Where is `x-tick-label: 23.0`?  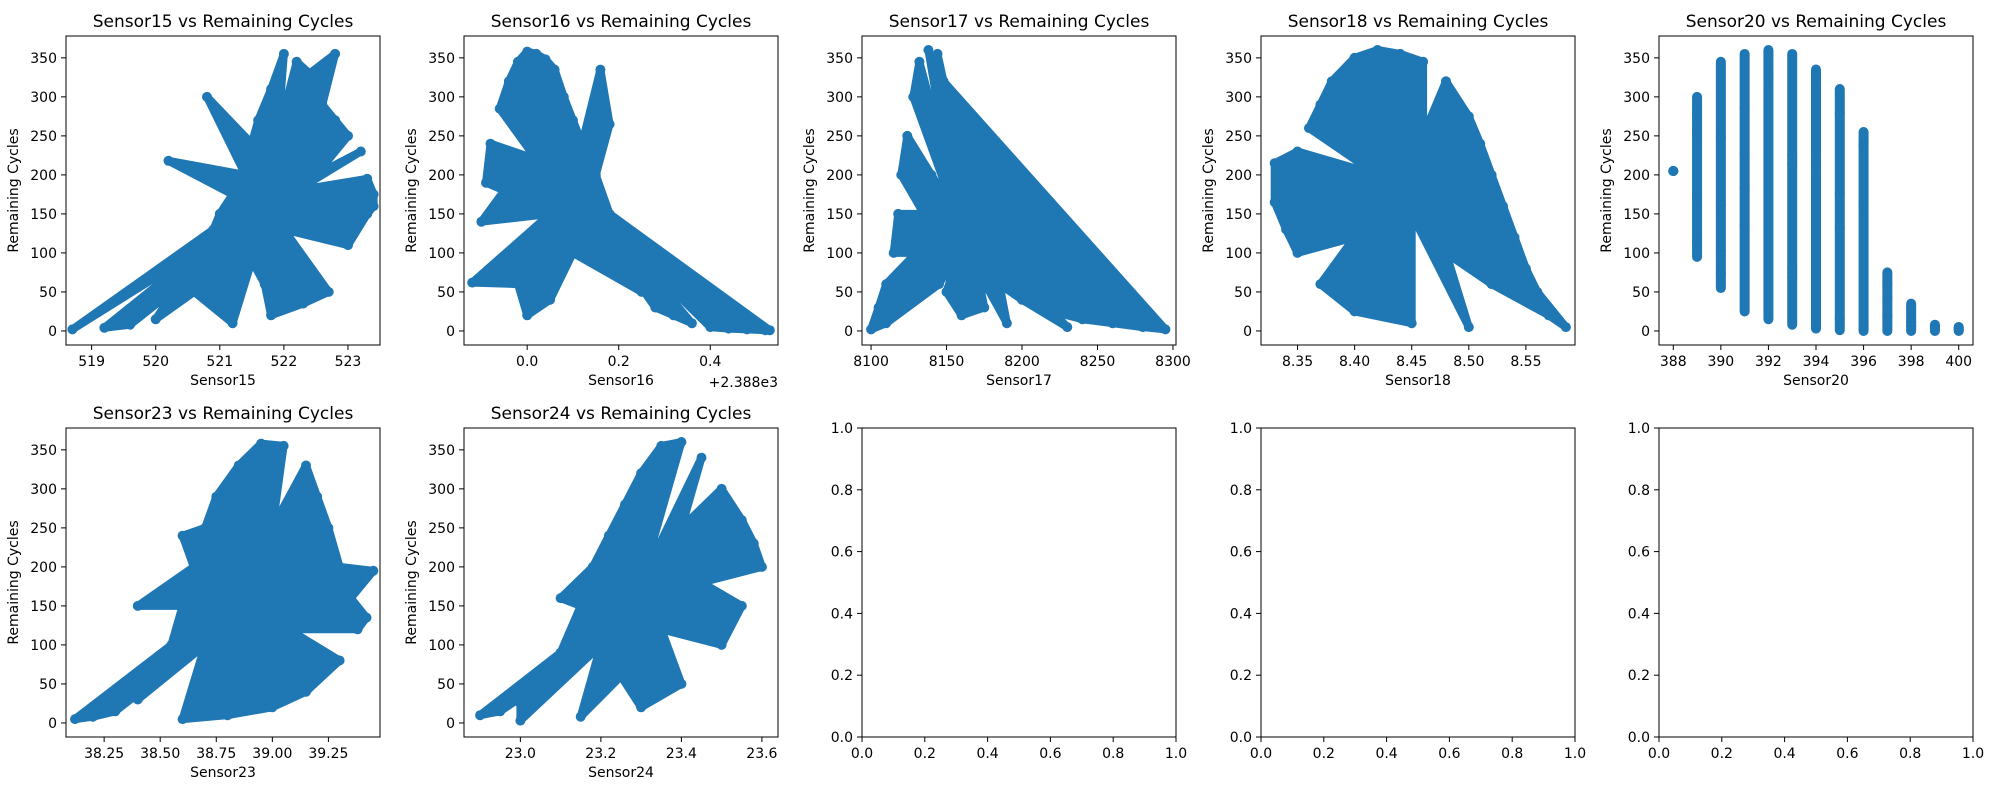
x-tick-label: 23.0 is located at coordinates (520, 754).